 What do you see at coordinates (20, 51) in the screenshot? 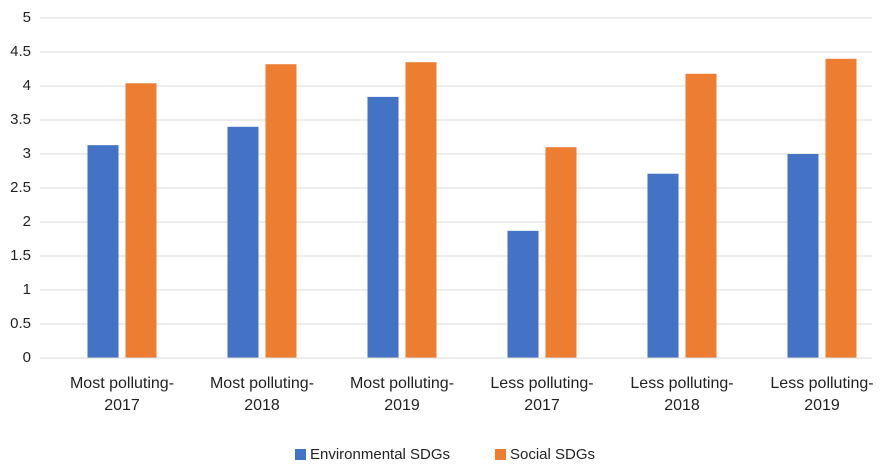
I see `y-tick-label: 4.5` at bounding box center [20, 51].